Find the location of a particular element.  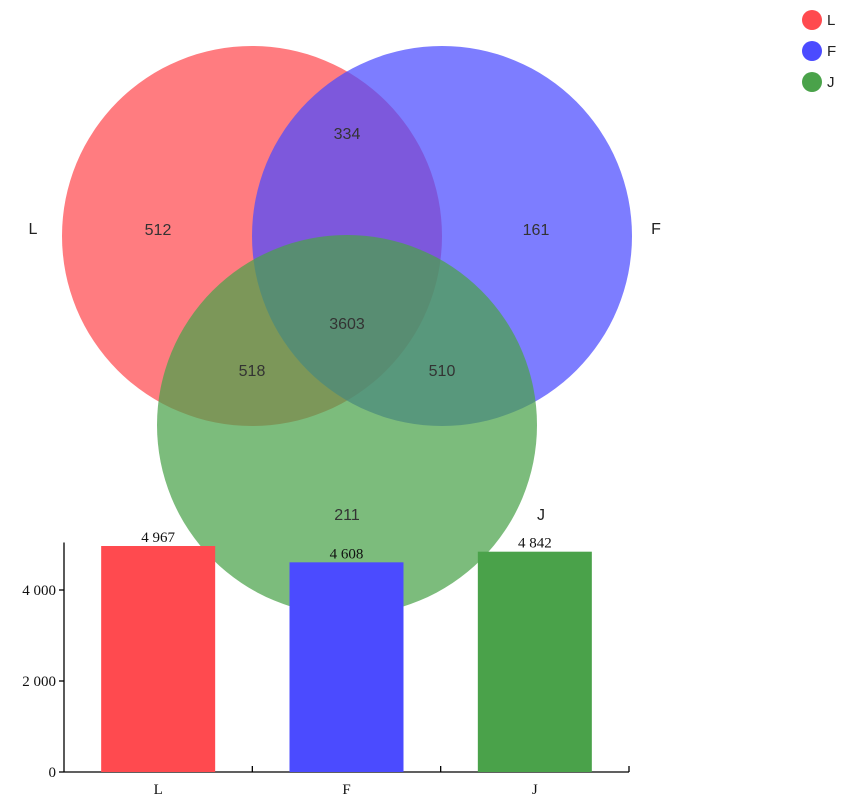

set-label-J: J is located at coordinates (541, 515).